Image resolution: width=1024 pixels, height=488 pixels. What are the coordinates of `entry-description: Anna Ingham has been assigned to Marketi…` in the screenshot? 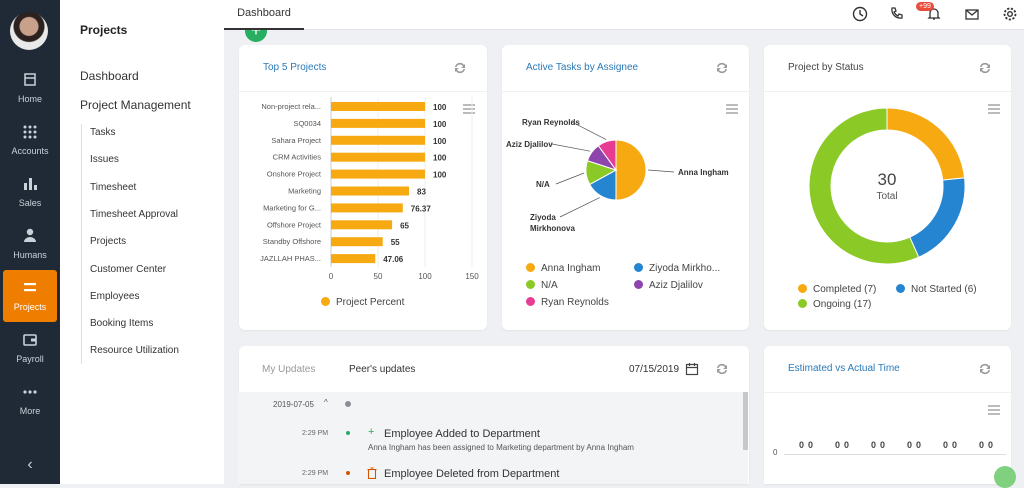 It's located at (501, 447).